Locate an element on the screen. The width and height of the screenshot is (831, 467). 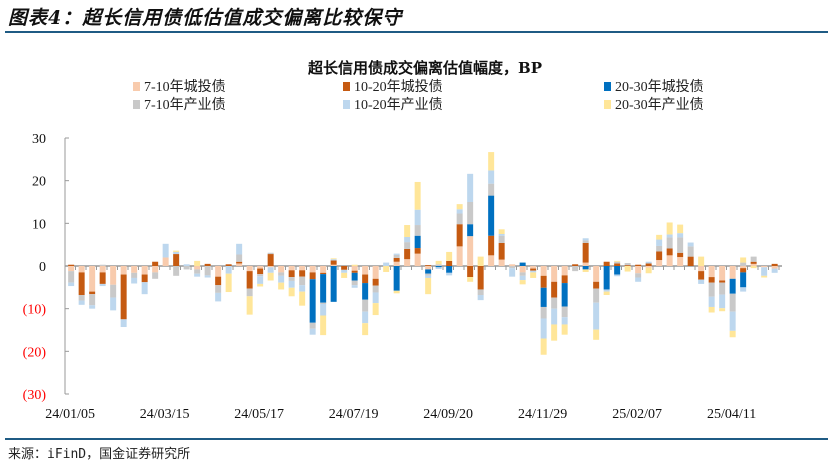
x-tick-label: 24/07/19 is located at coordinates (354, 414).